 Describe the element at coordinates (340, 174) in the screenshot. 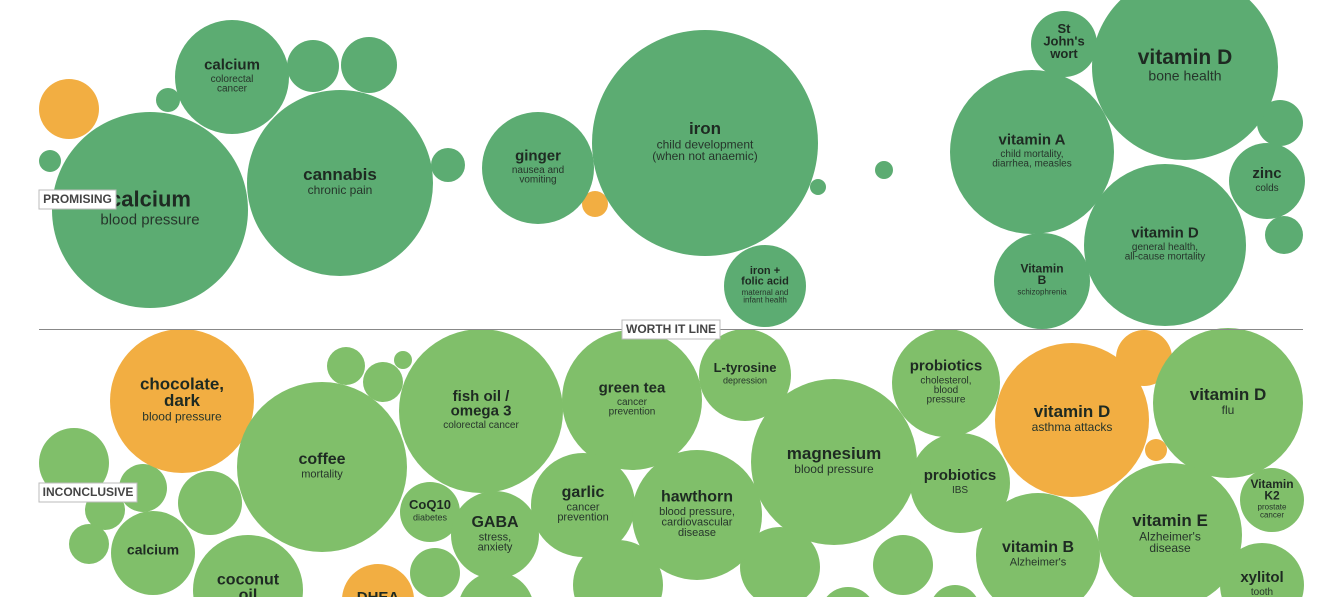

I see `bubble-title: cannabis` at that location.